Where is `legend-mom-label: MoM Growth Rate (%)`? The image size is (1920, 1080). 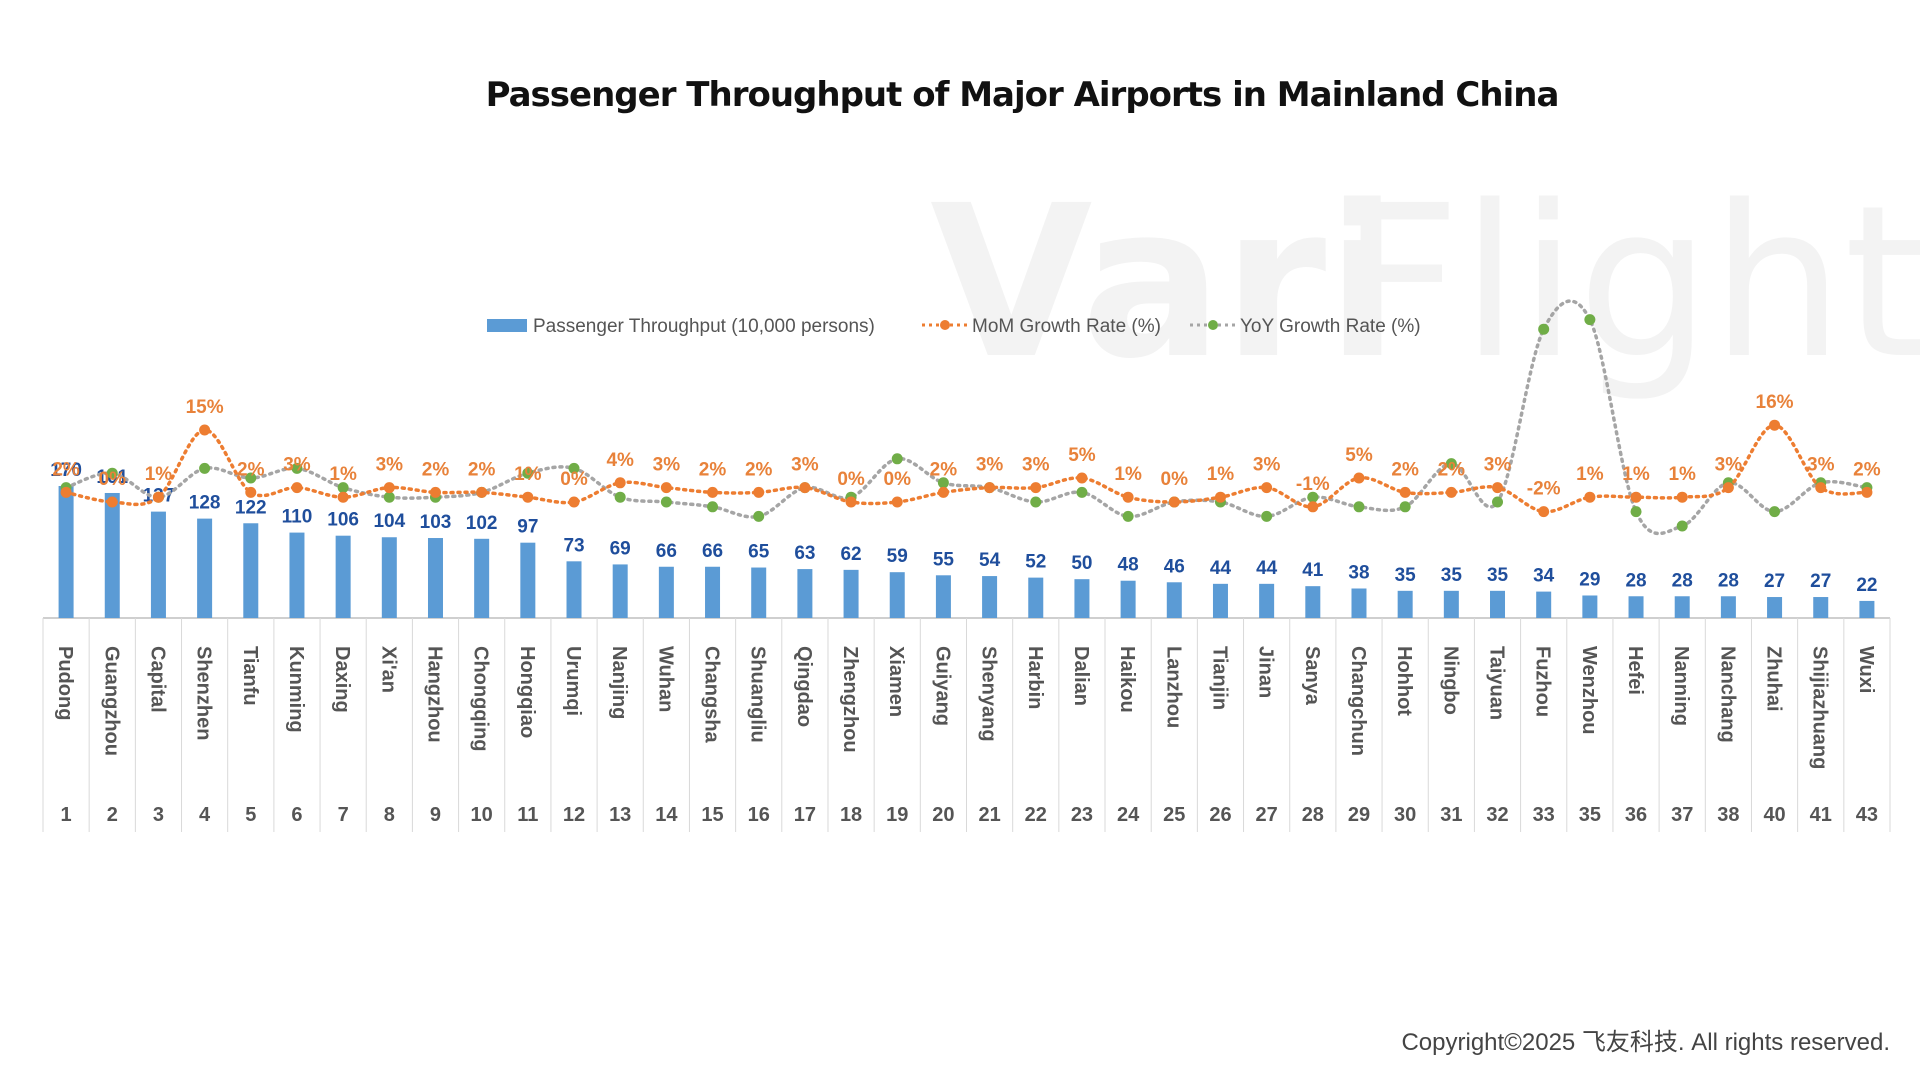
legend-mom-label: MoM Growth Rate (%) is located at coordinates (1066, 326).